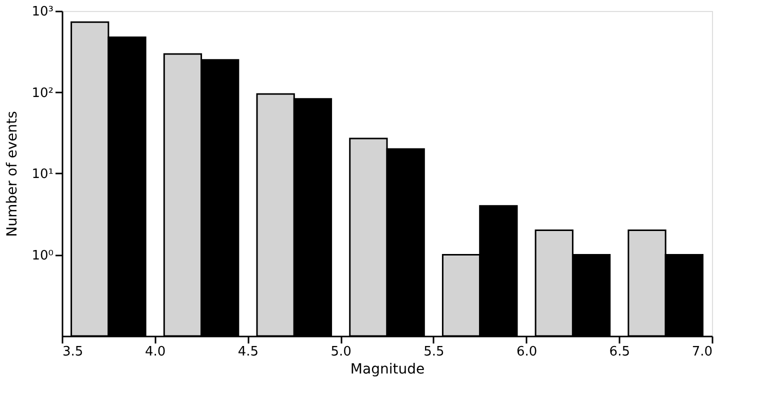 The image size is (776, 414). Describe the element at coordinates (248, 352) in the screenshot. I see `x-tick-label: 4.5` at that location.